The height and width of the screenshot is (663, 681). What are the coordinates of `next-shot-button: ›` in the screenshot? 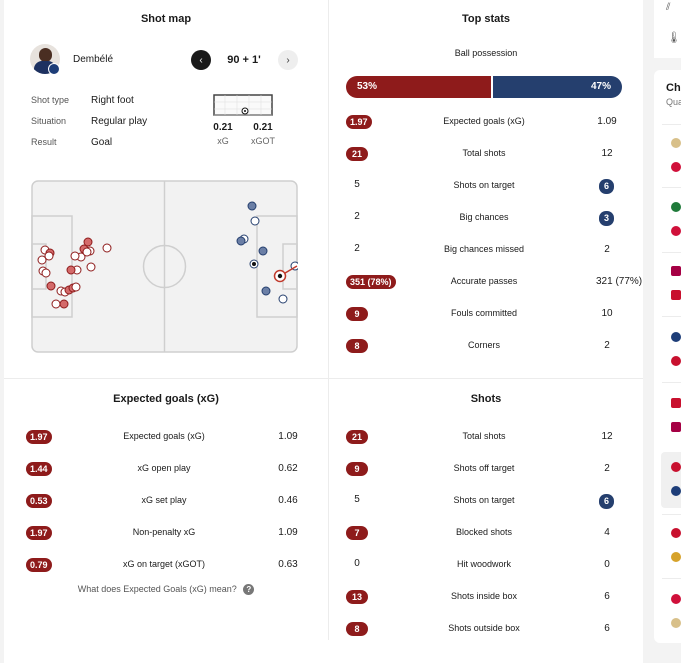 It's located at (288, 60).